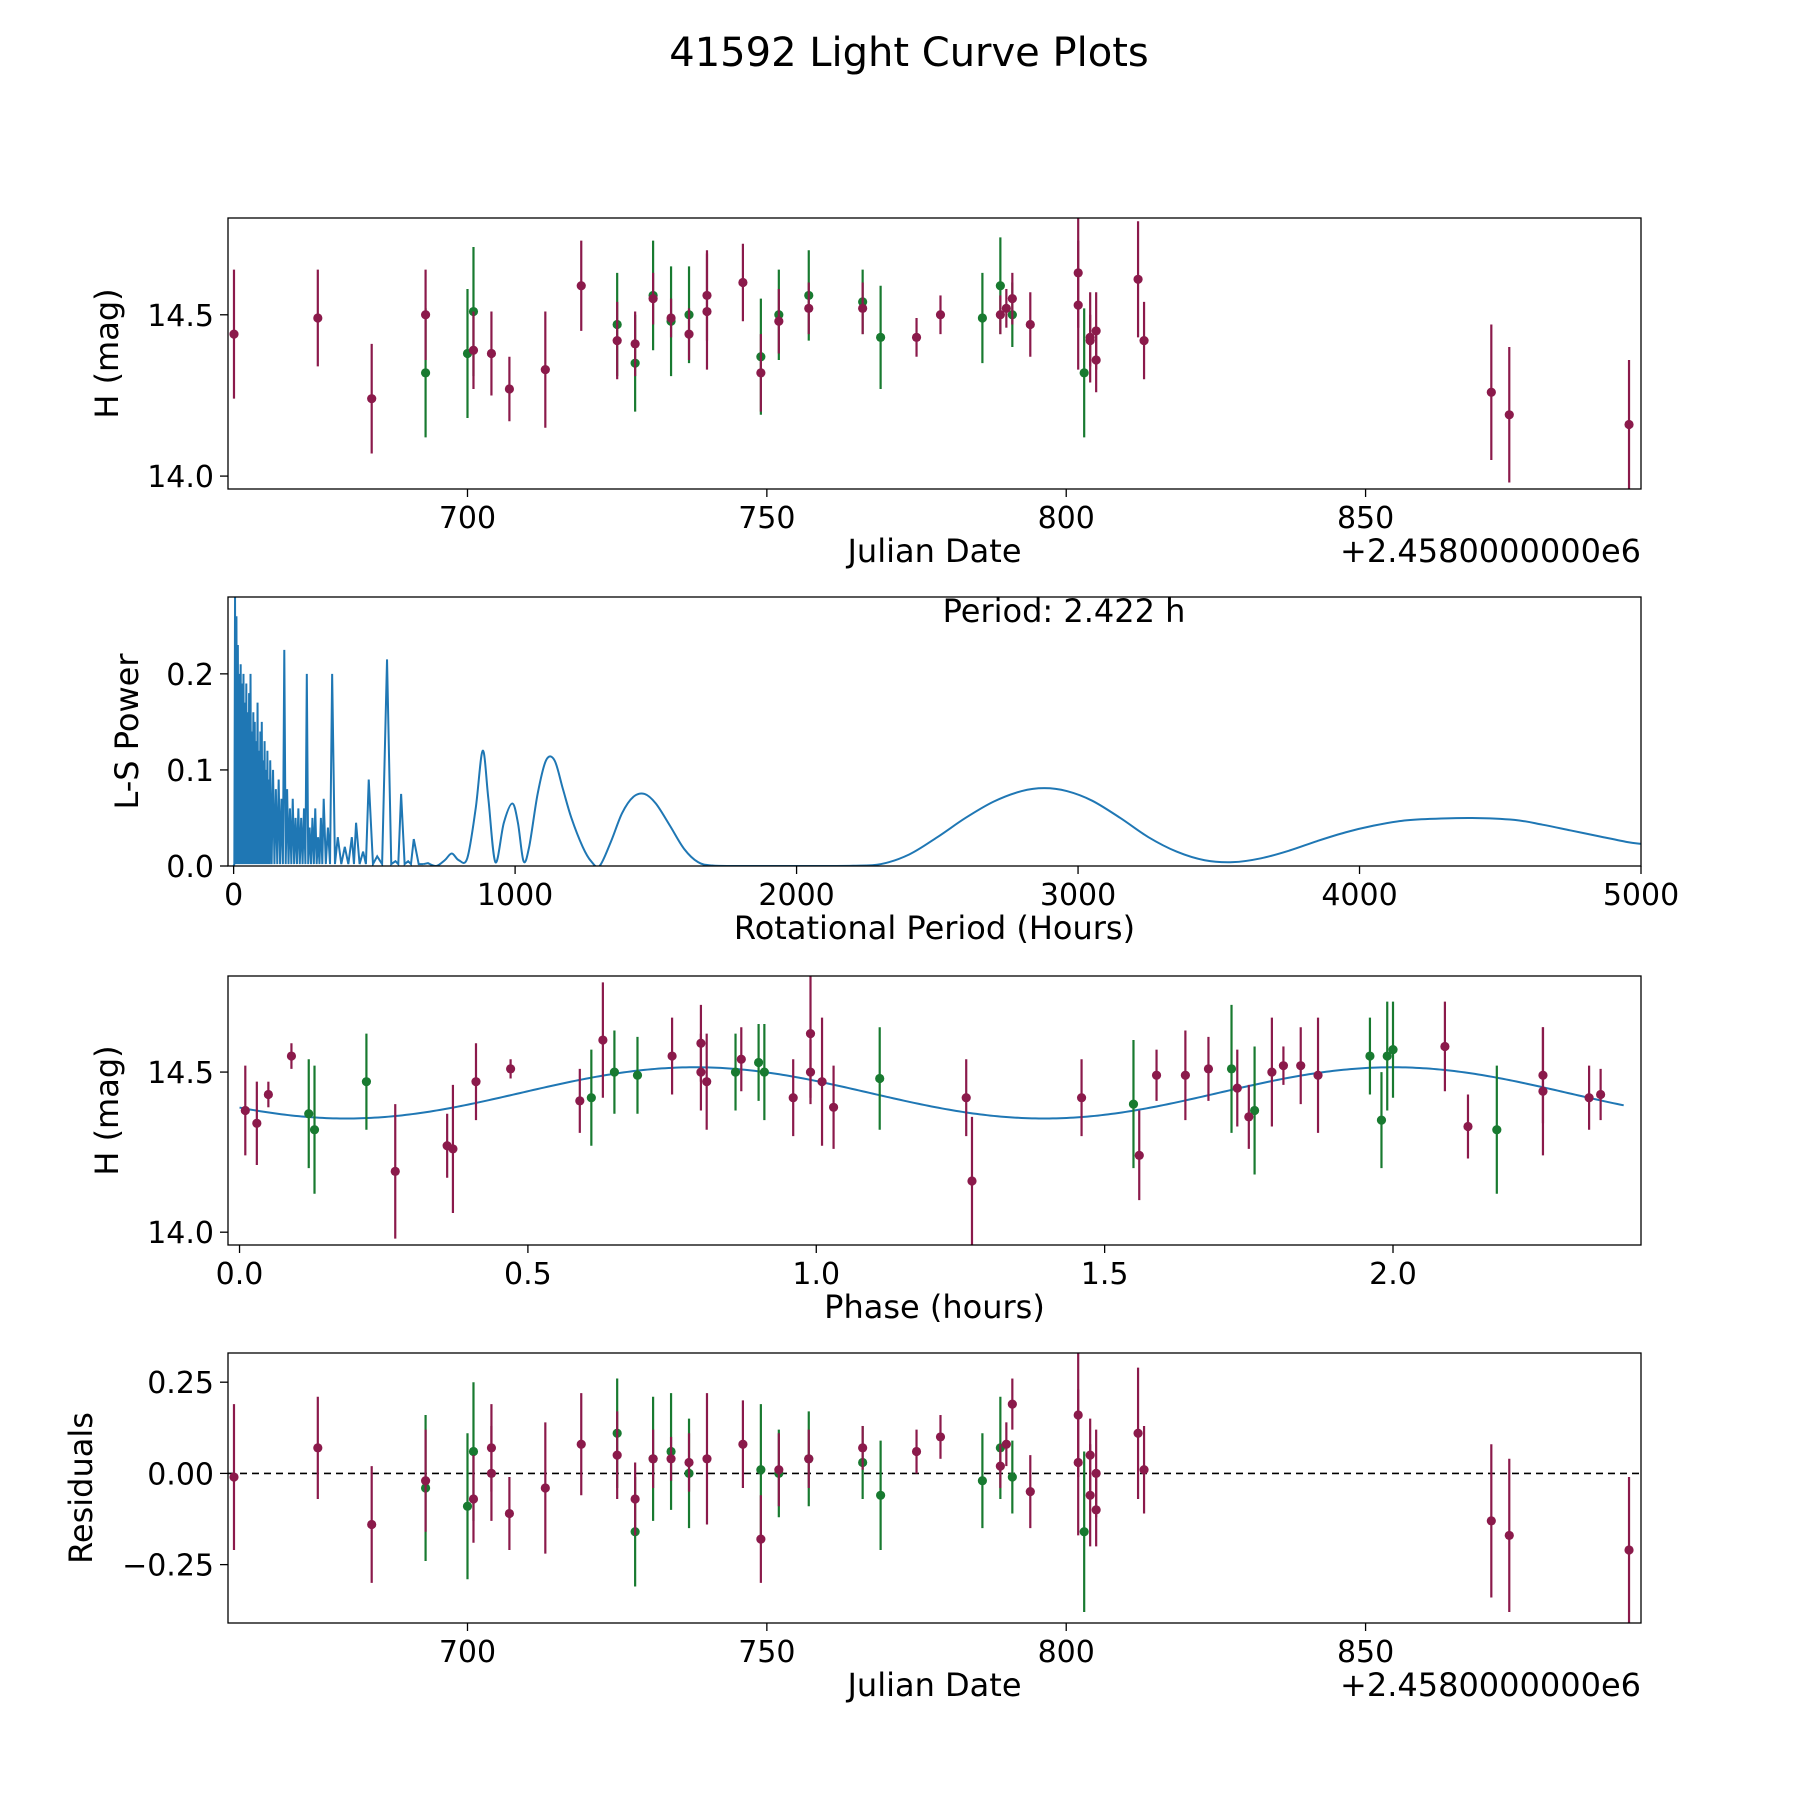 The image size is (1800, 1800). I want to click on periodogram-spikes, so click(328, 731).